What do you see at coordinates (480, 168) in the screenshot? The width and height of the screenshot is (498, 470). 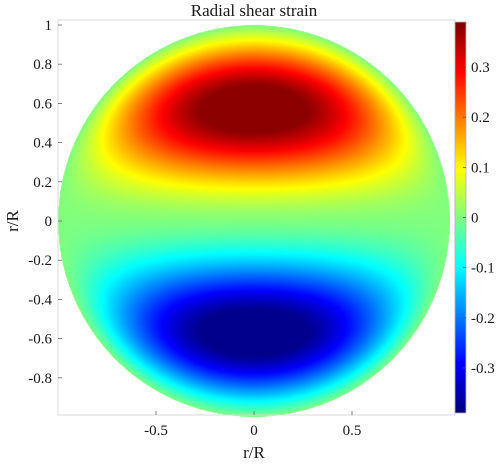 I see `colorbar-tick-label: 0.1` at bounding box center [480, 168].